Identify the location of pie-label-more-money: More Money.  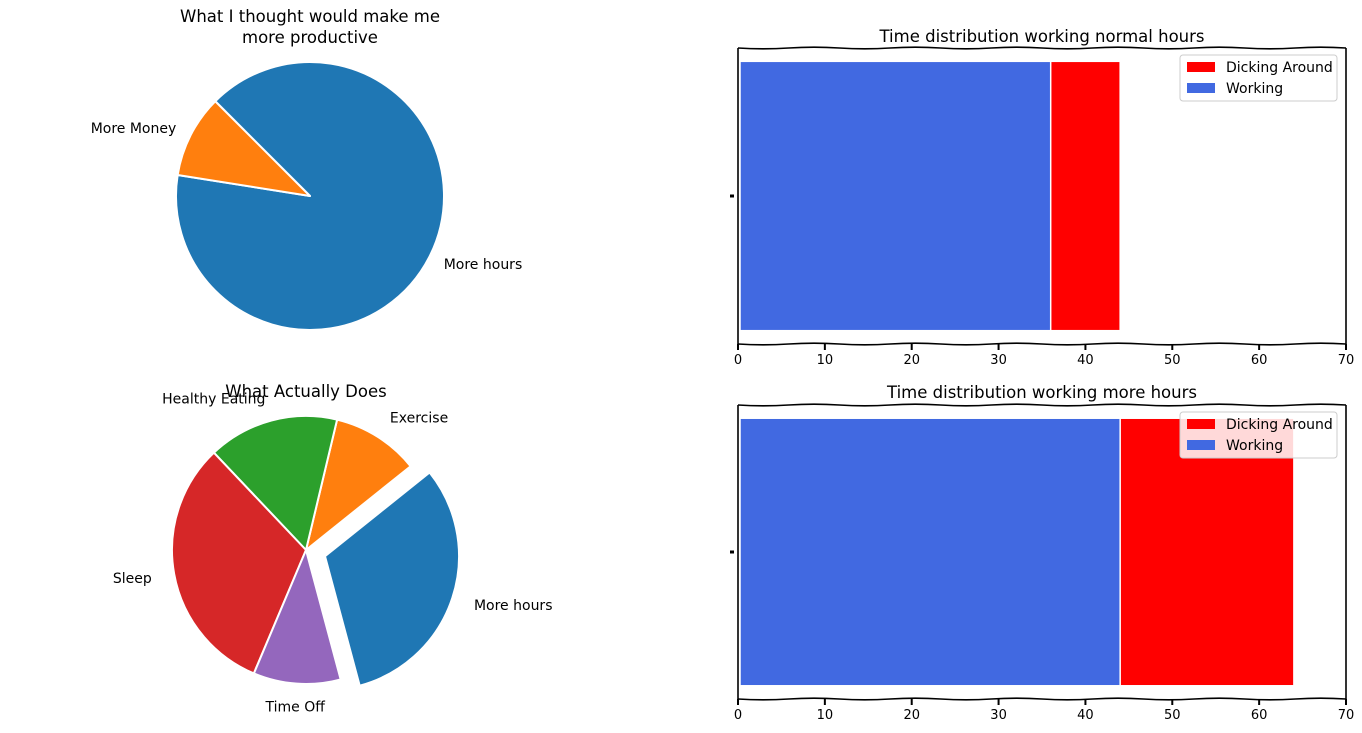
(134, 129).